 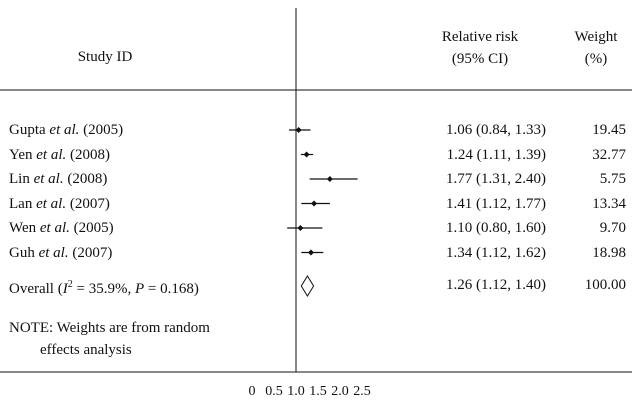 What do you see at coordinates (86, 350) in the screenshot?
I see `note-line-2: effects analysis` at bounding box center [86, 350].